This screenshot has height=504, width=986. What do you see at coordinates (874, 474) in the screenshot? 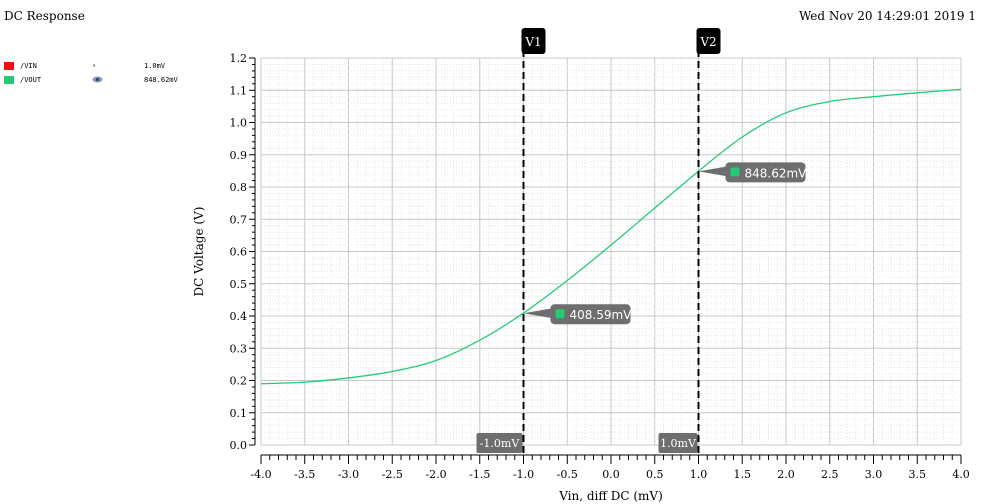
I see `x-tick-label: 3.0` at bounding box center [874, 474].